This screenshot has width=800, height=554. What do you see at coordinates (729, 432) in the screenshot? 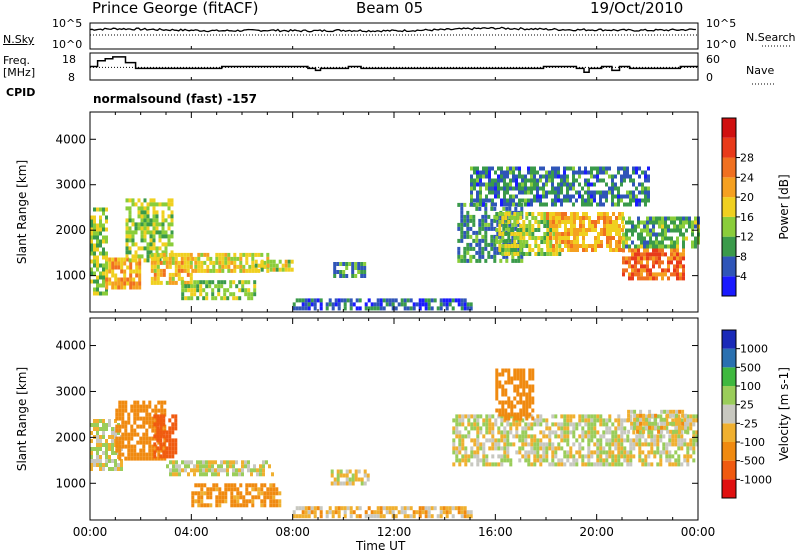
I see `velocity-colorbar-swatch` at bounding box center [729, 432].